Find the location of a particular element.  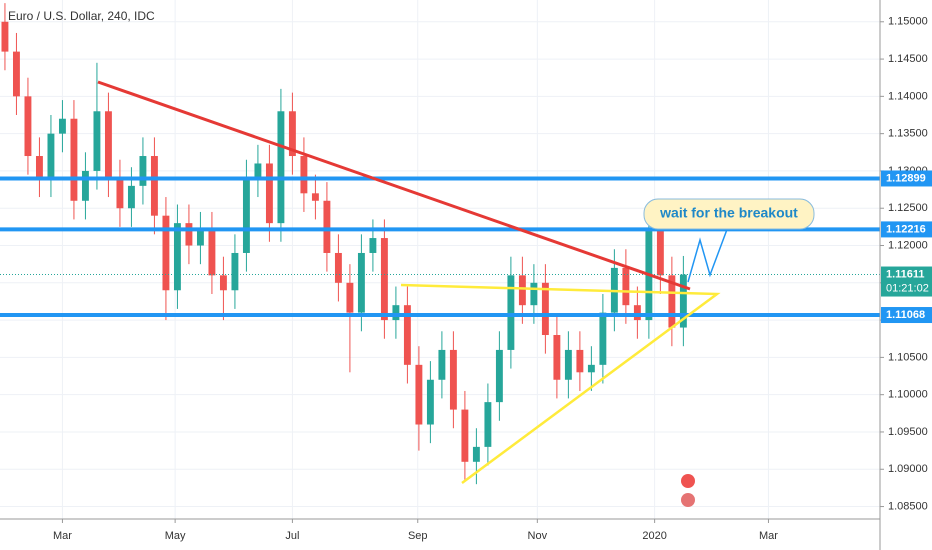

y-tick-label: 1.10500 is located at coordinates (908, 357).